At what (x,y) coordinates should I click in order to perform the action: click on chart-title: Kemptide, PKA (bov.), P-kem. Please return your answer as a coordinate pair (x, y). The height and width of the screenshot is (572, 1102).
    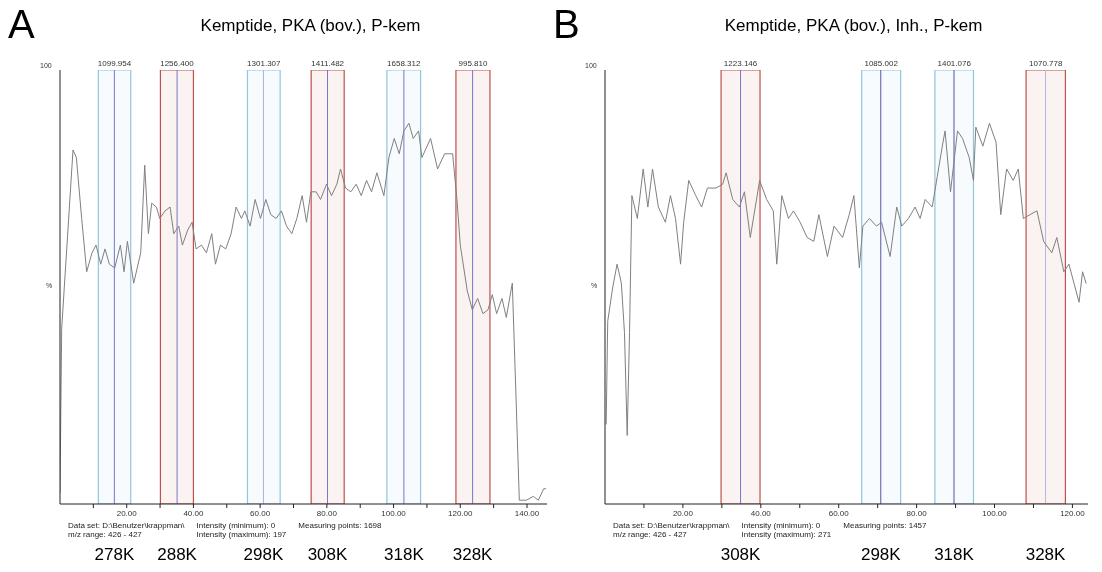
    Looking at the image, I should click on (310, 26).